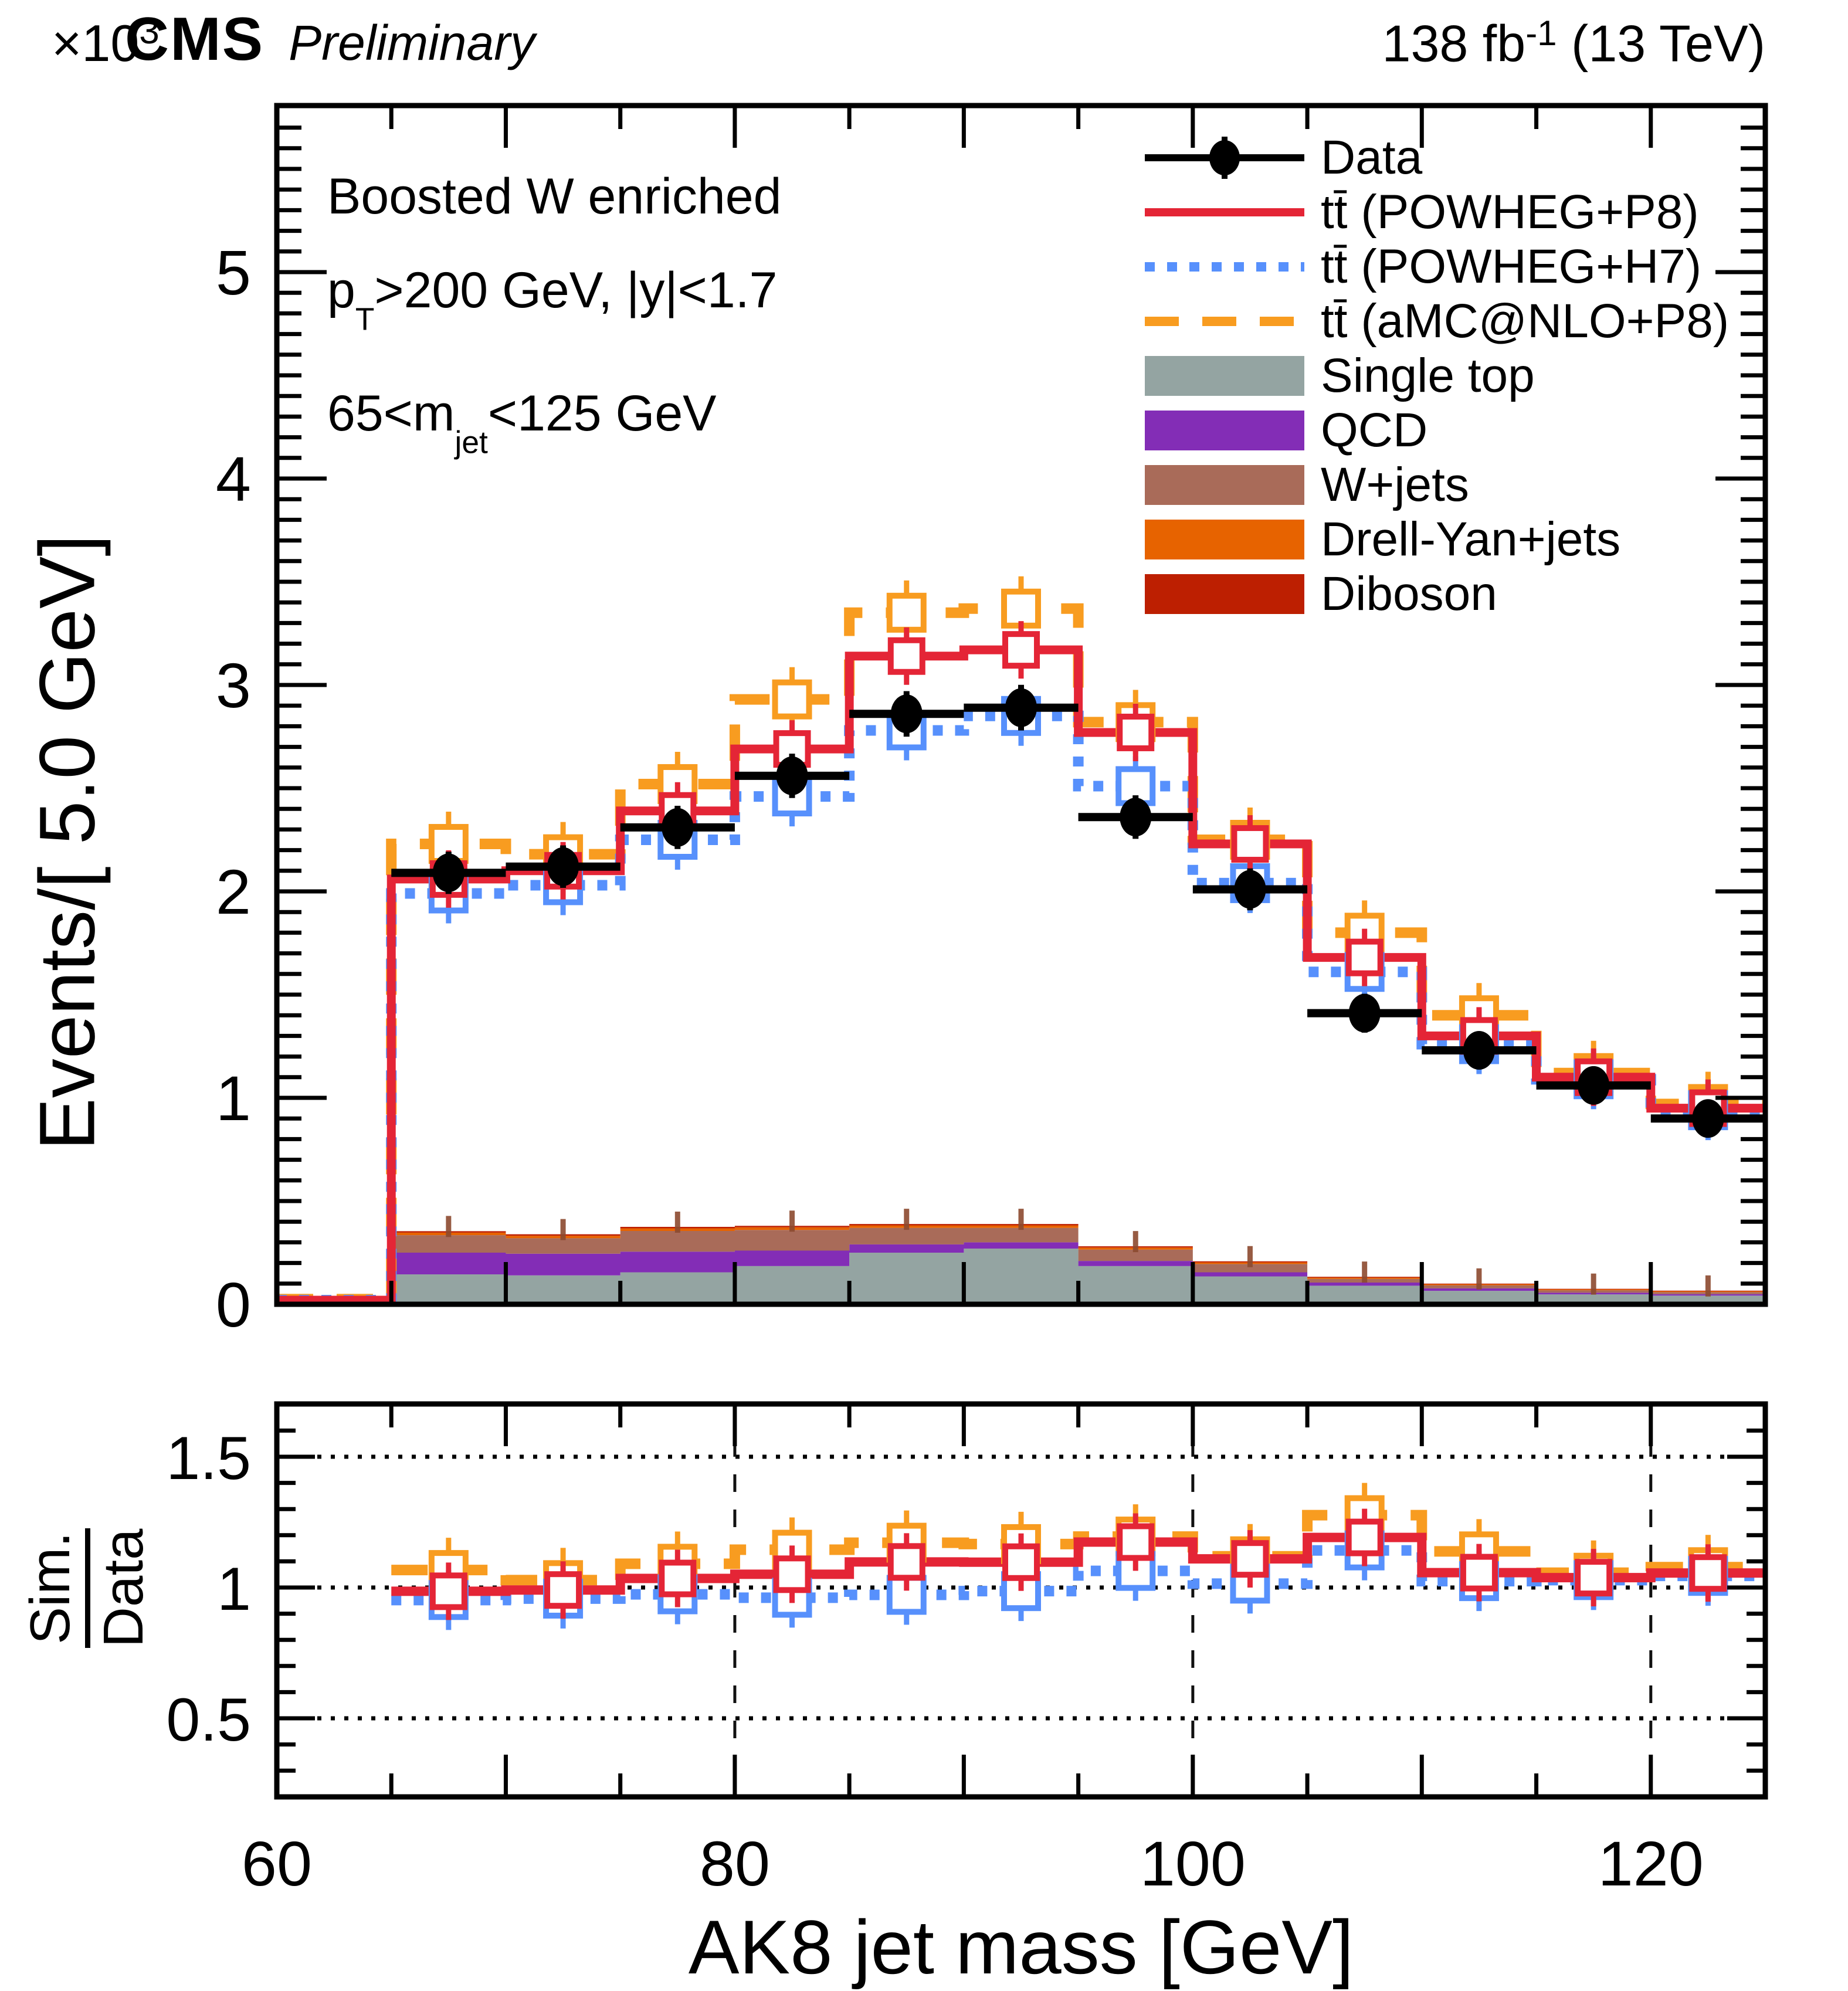 The image size is (1848, 1991). Describe the element at coordinates (1224, 594) in the screenshot. I see `diboson-swatch-icon` at that location.